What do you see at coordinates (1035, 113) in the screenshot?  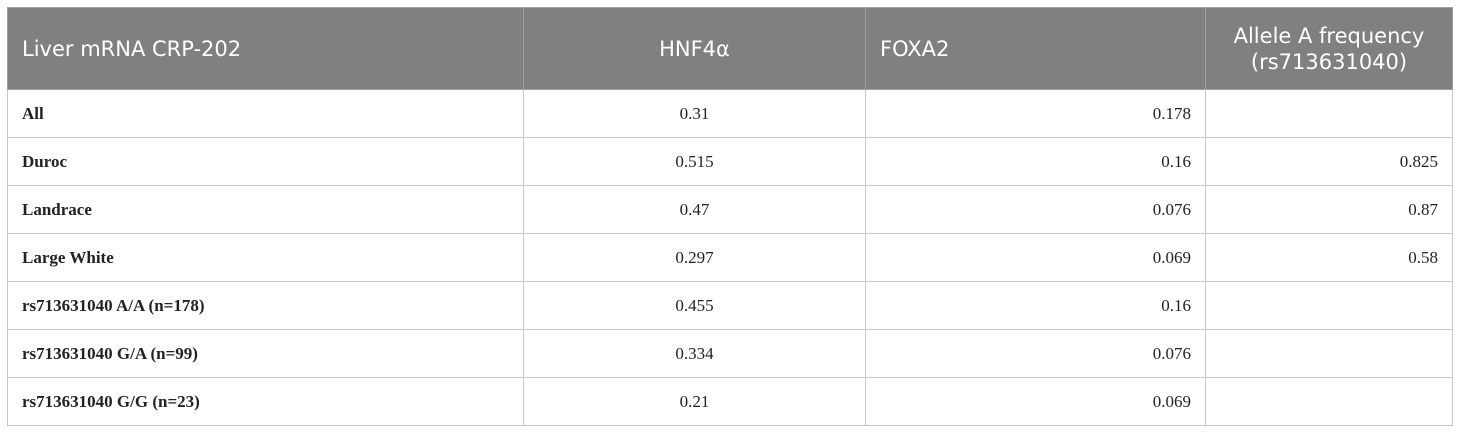 I see `value-cell: 0.178` at bounding box center [1035, 113].